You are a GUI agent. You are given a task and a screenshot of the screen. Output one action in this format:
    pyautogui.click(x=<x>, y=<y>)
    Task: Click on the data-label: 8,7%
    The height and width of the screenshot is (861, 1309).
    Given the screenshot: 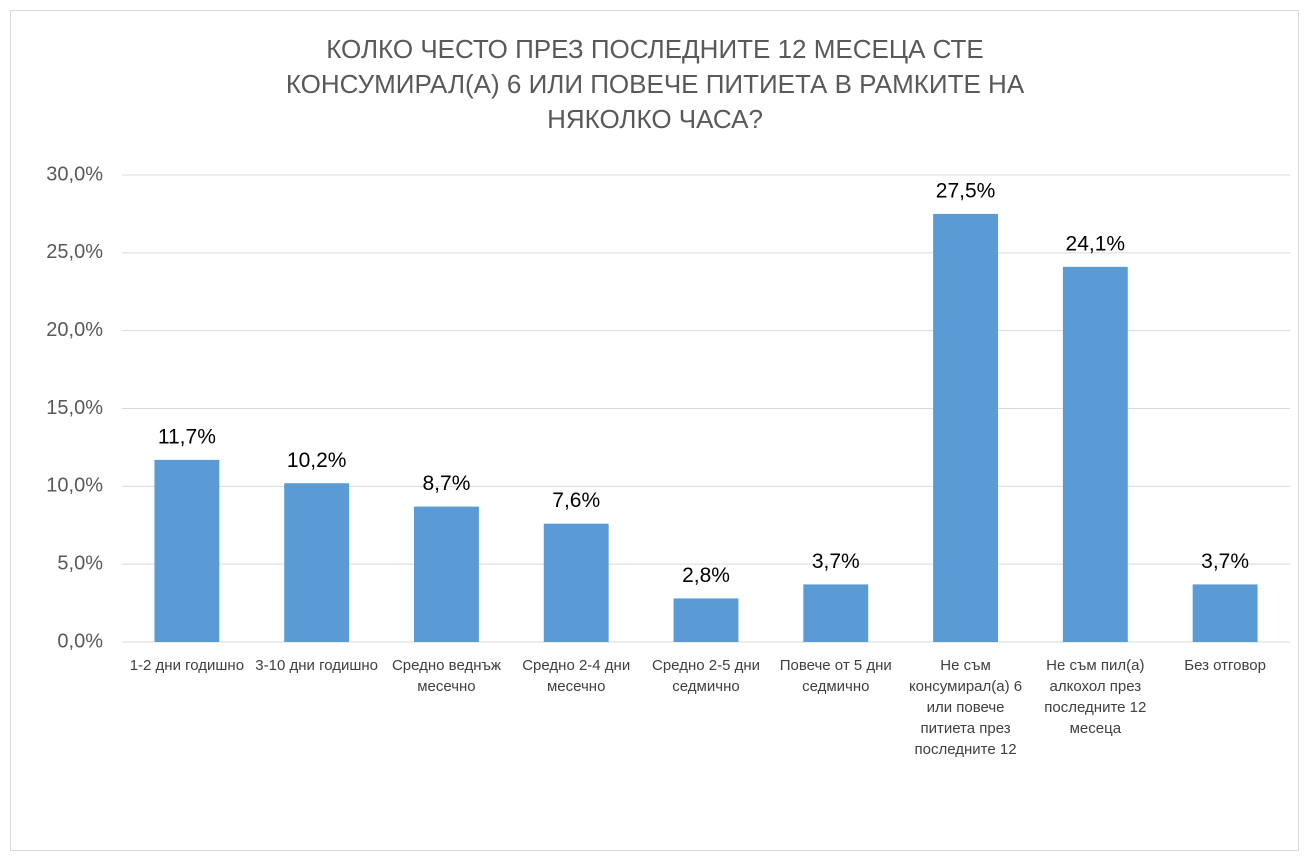 What is the action you would take?
    pyautogui.click(x=447, y=483)
    